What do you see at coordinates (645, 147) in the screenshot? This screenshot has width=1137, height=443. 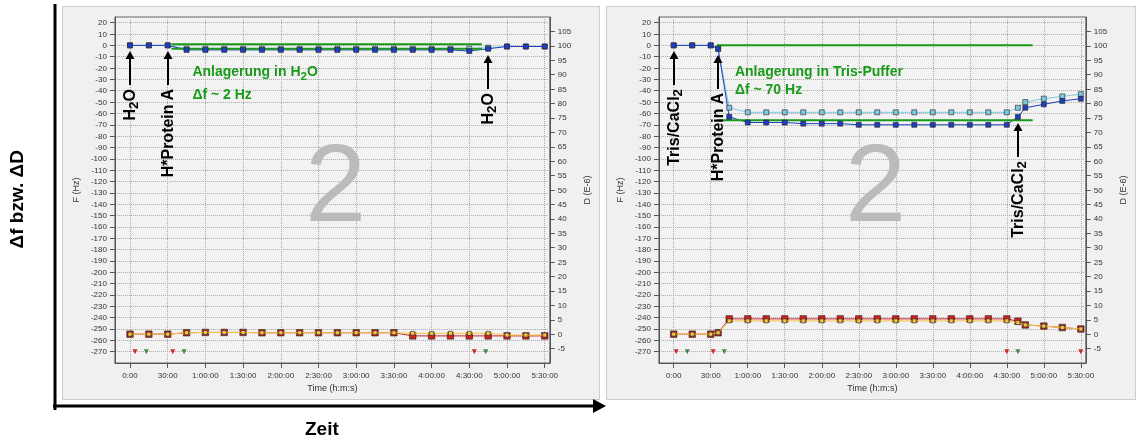 I see `y-tick-label: -90` at bounding box center [645, 147].